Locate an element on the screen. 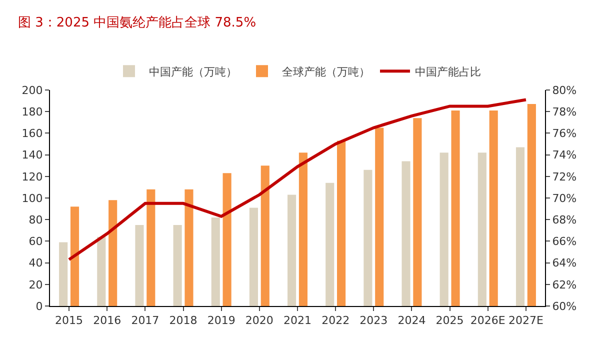 This screenshot has width=600, height=346. x-tick-label: 2024 is located at coordinates (412, 321).